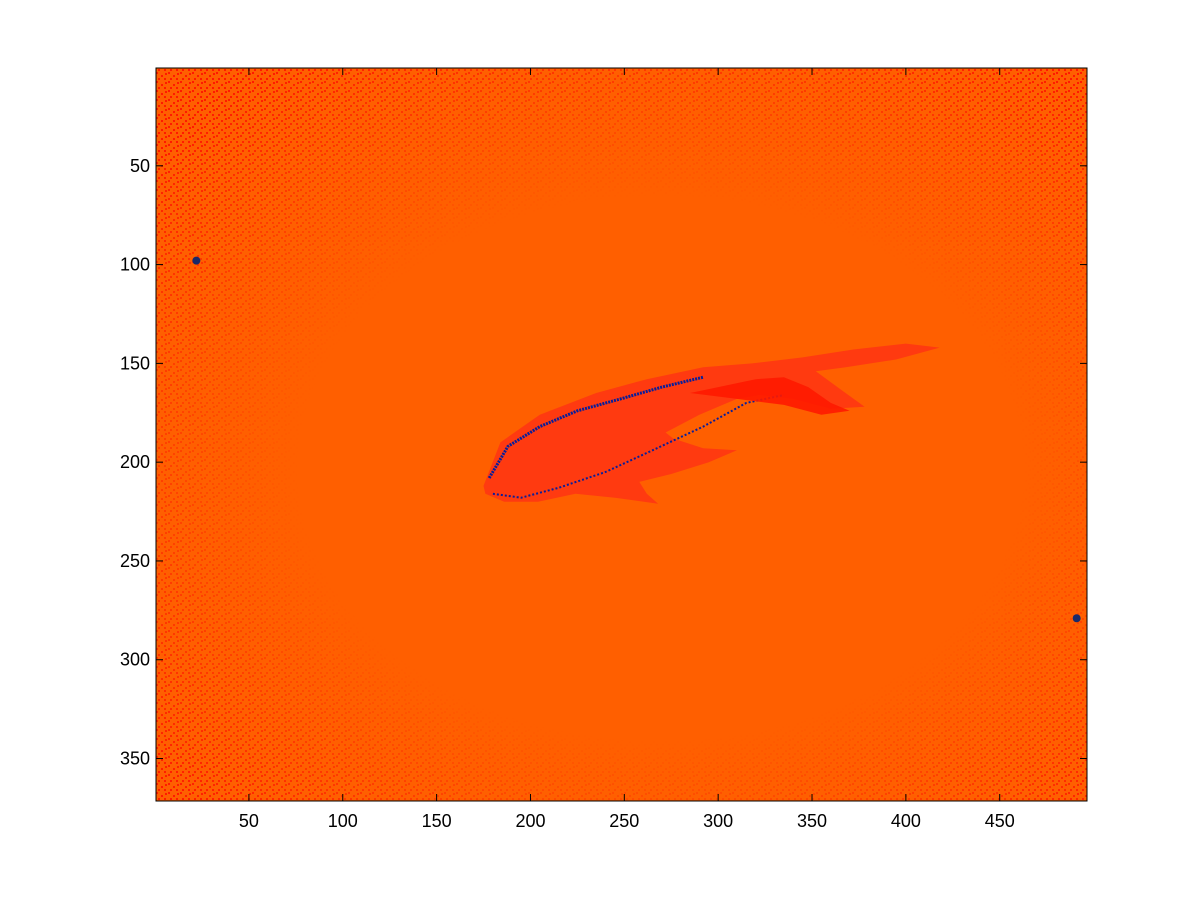  What do you see at coordinates (135, 759) in the screenshot?
I see `y-tick-label: 350` at bounding box center [135, 759].